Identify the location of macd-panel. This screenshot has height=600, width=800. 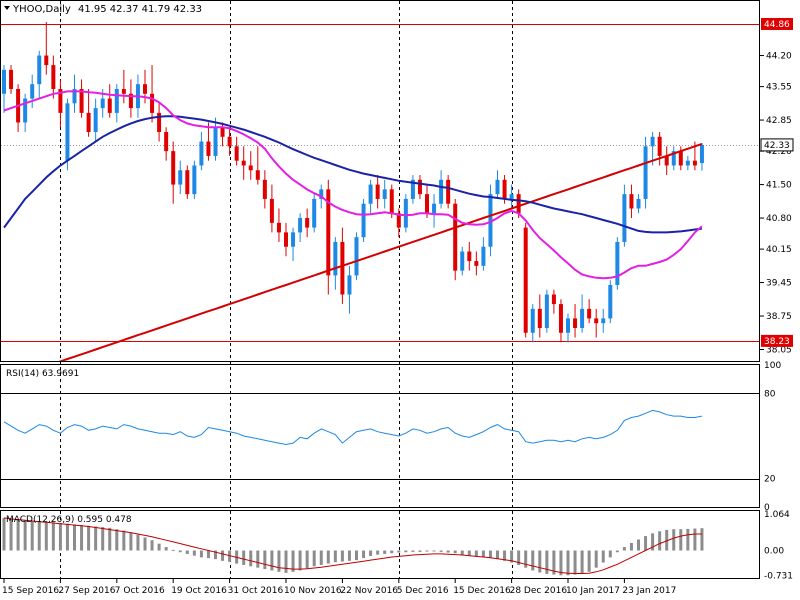
(380, 544).